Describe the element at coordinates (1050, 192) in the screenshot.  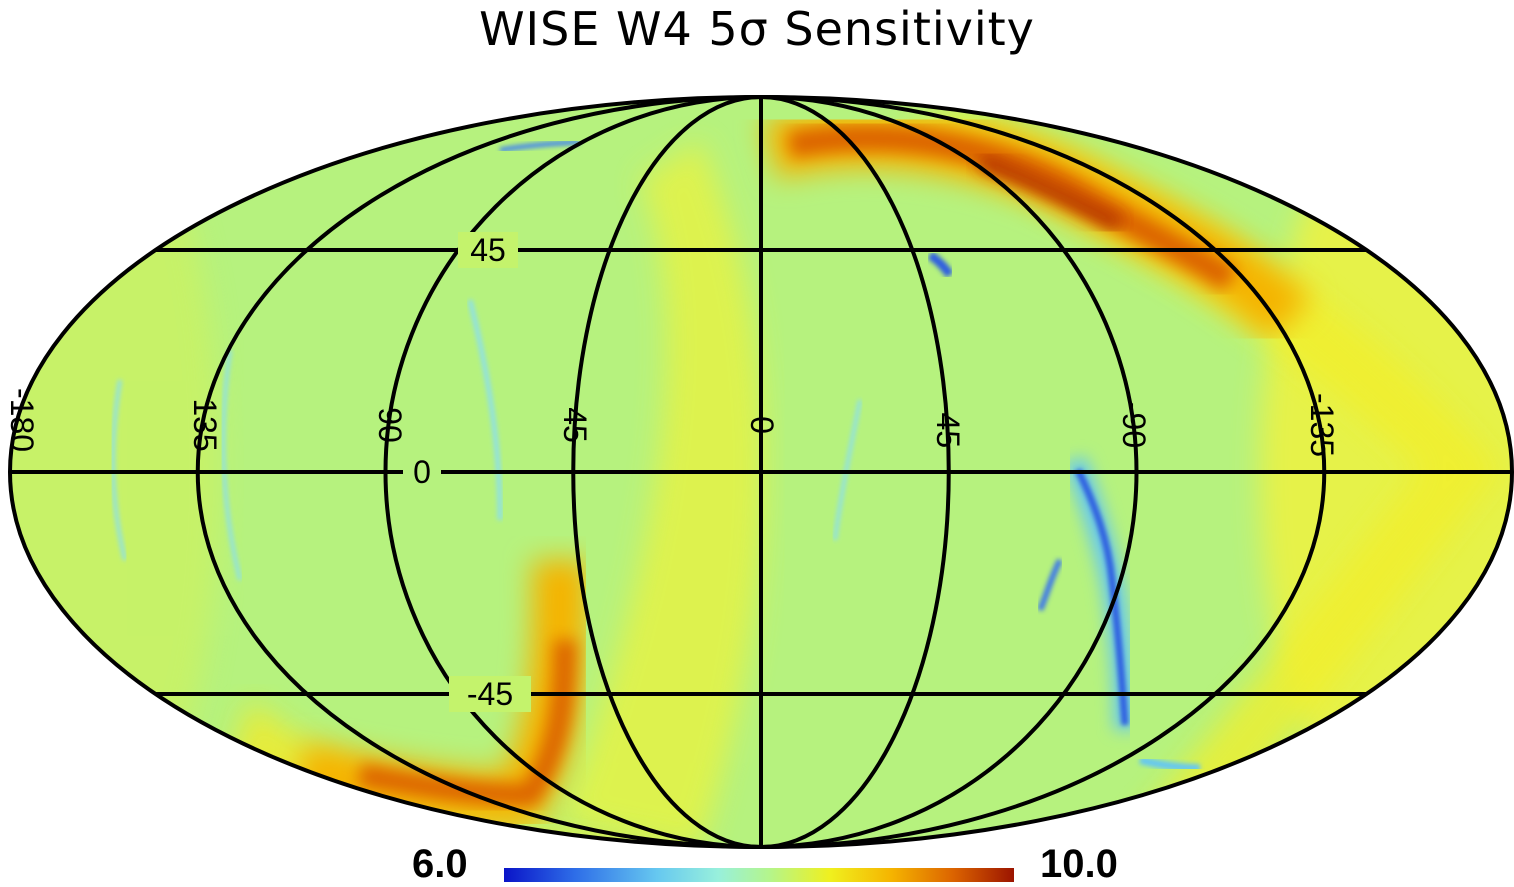
I see `north-arc-darkred` at that location.